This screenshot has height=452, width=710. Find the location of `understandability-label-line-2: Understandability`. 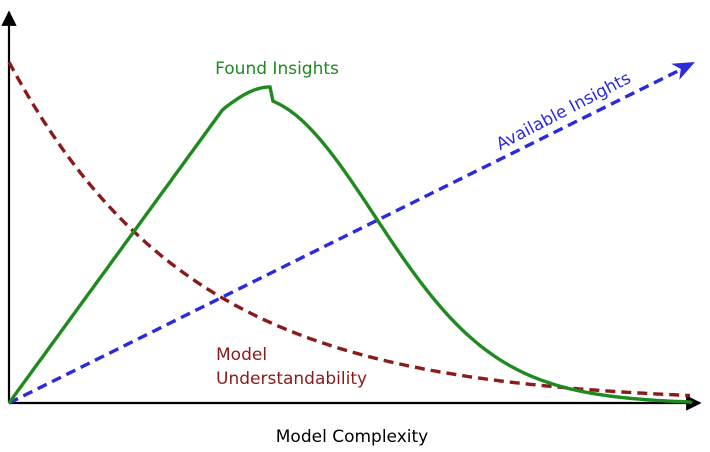

understandability-label-line-2: Understandability is located at coordinates (291, 379).